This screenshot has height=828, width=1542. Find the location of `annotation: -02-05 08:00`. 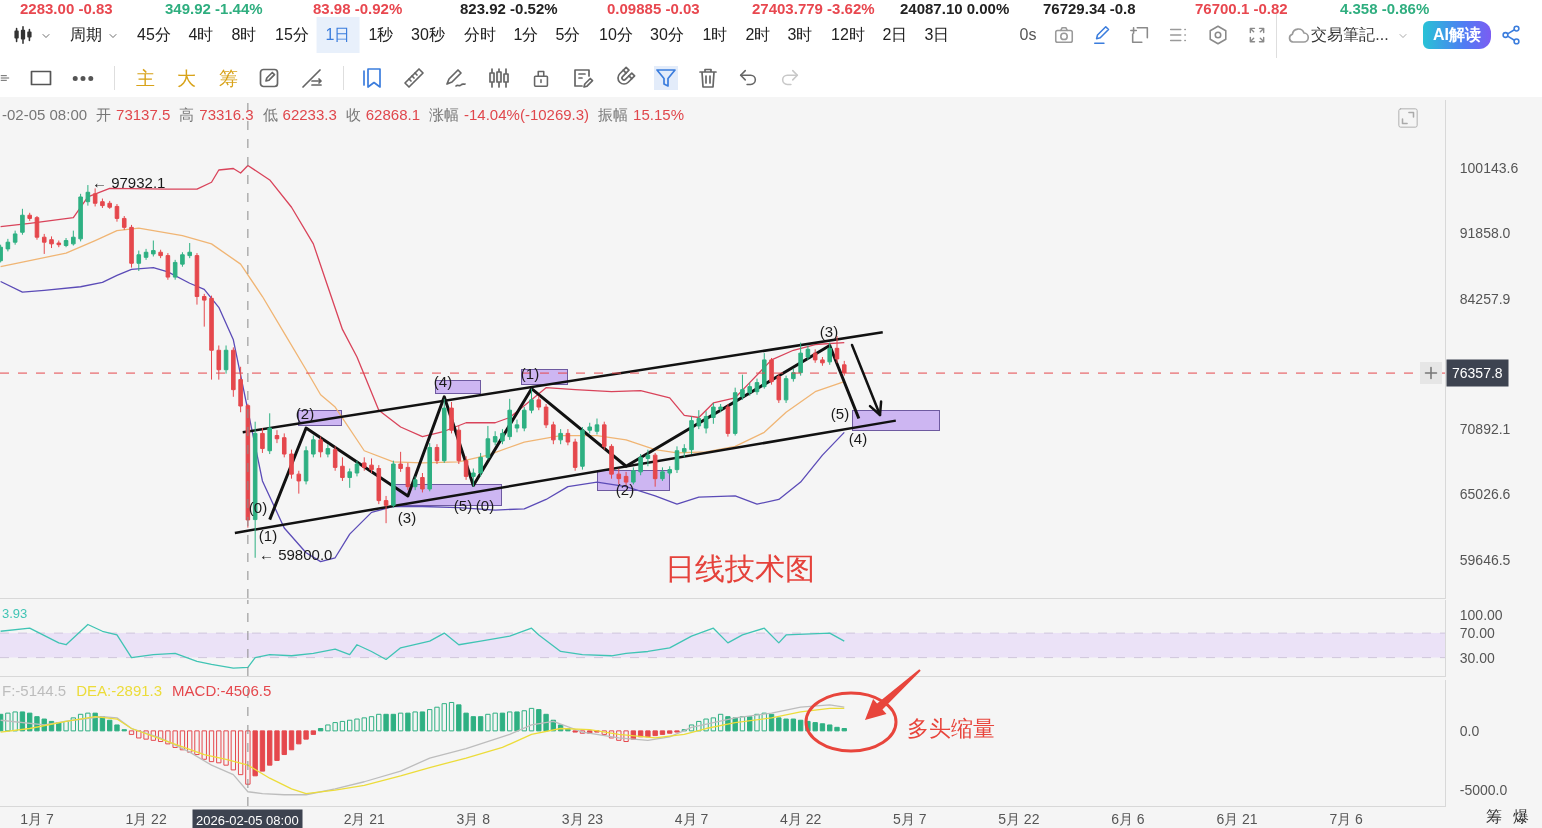

annotation: -02-05 08:00 is located at coordinates (45, 114).